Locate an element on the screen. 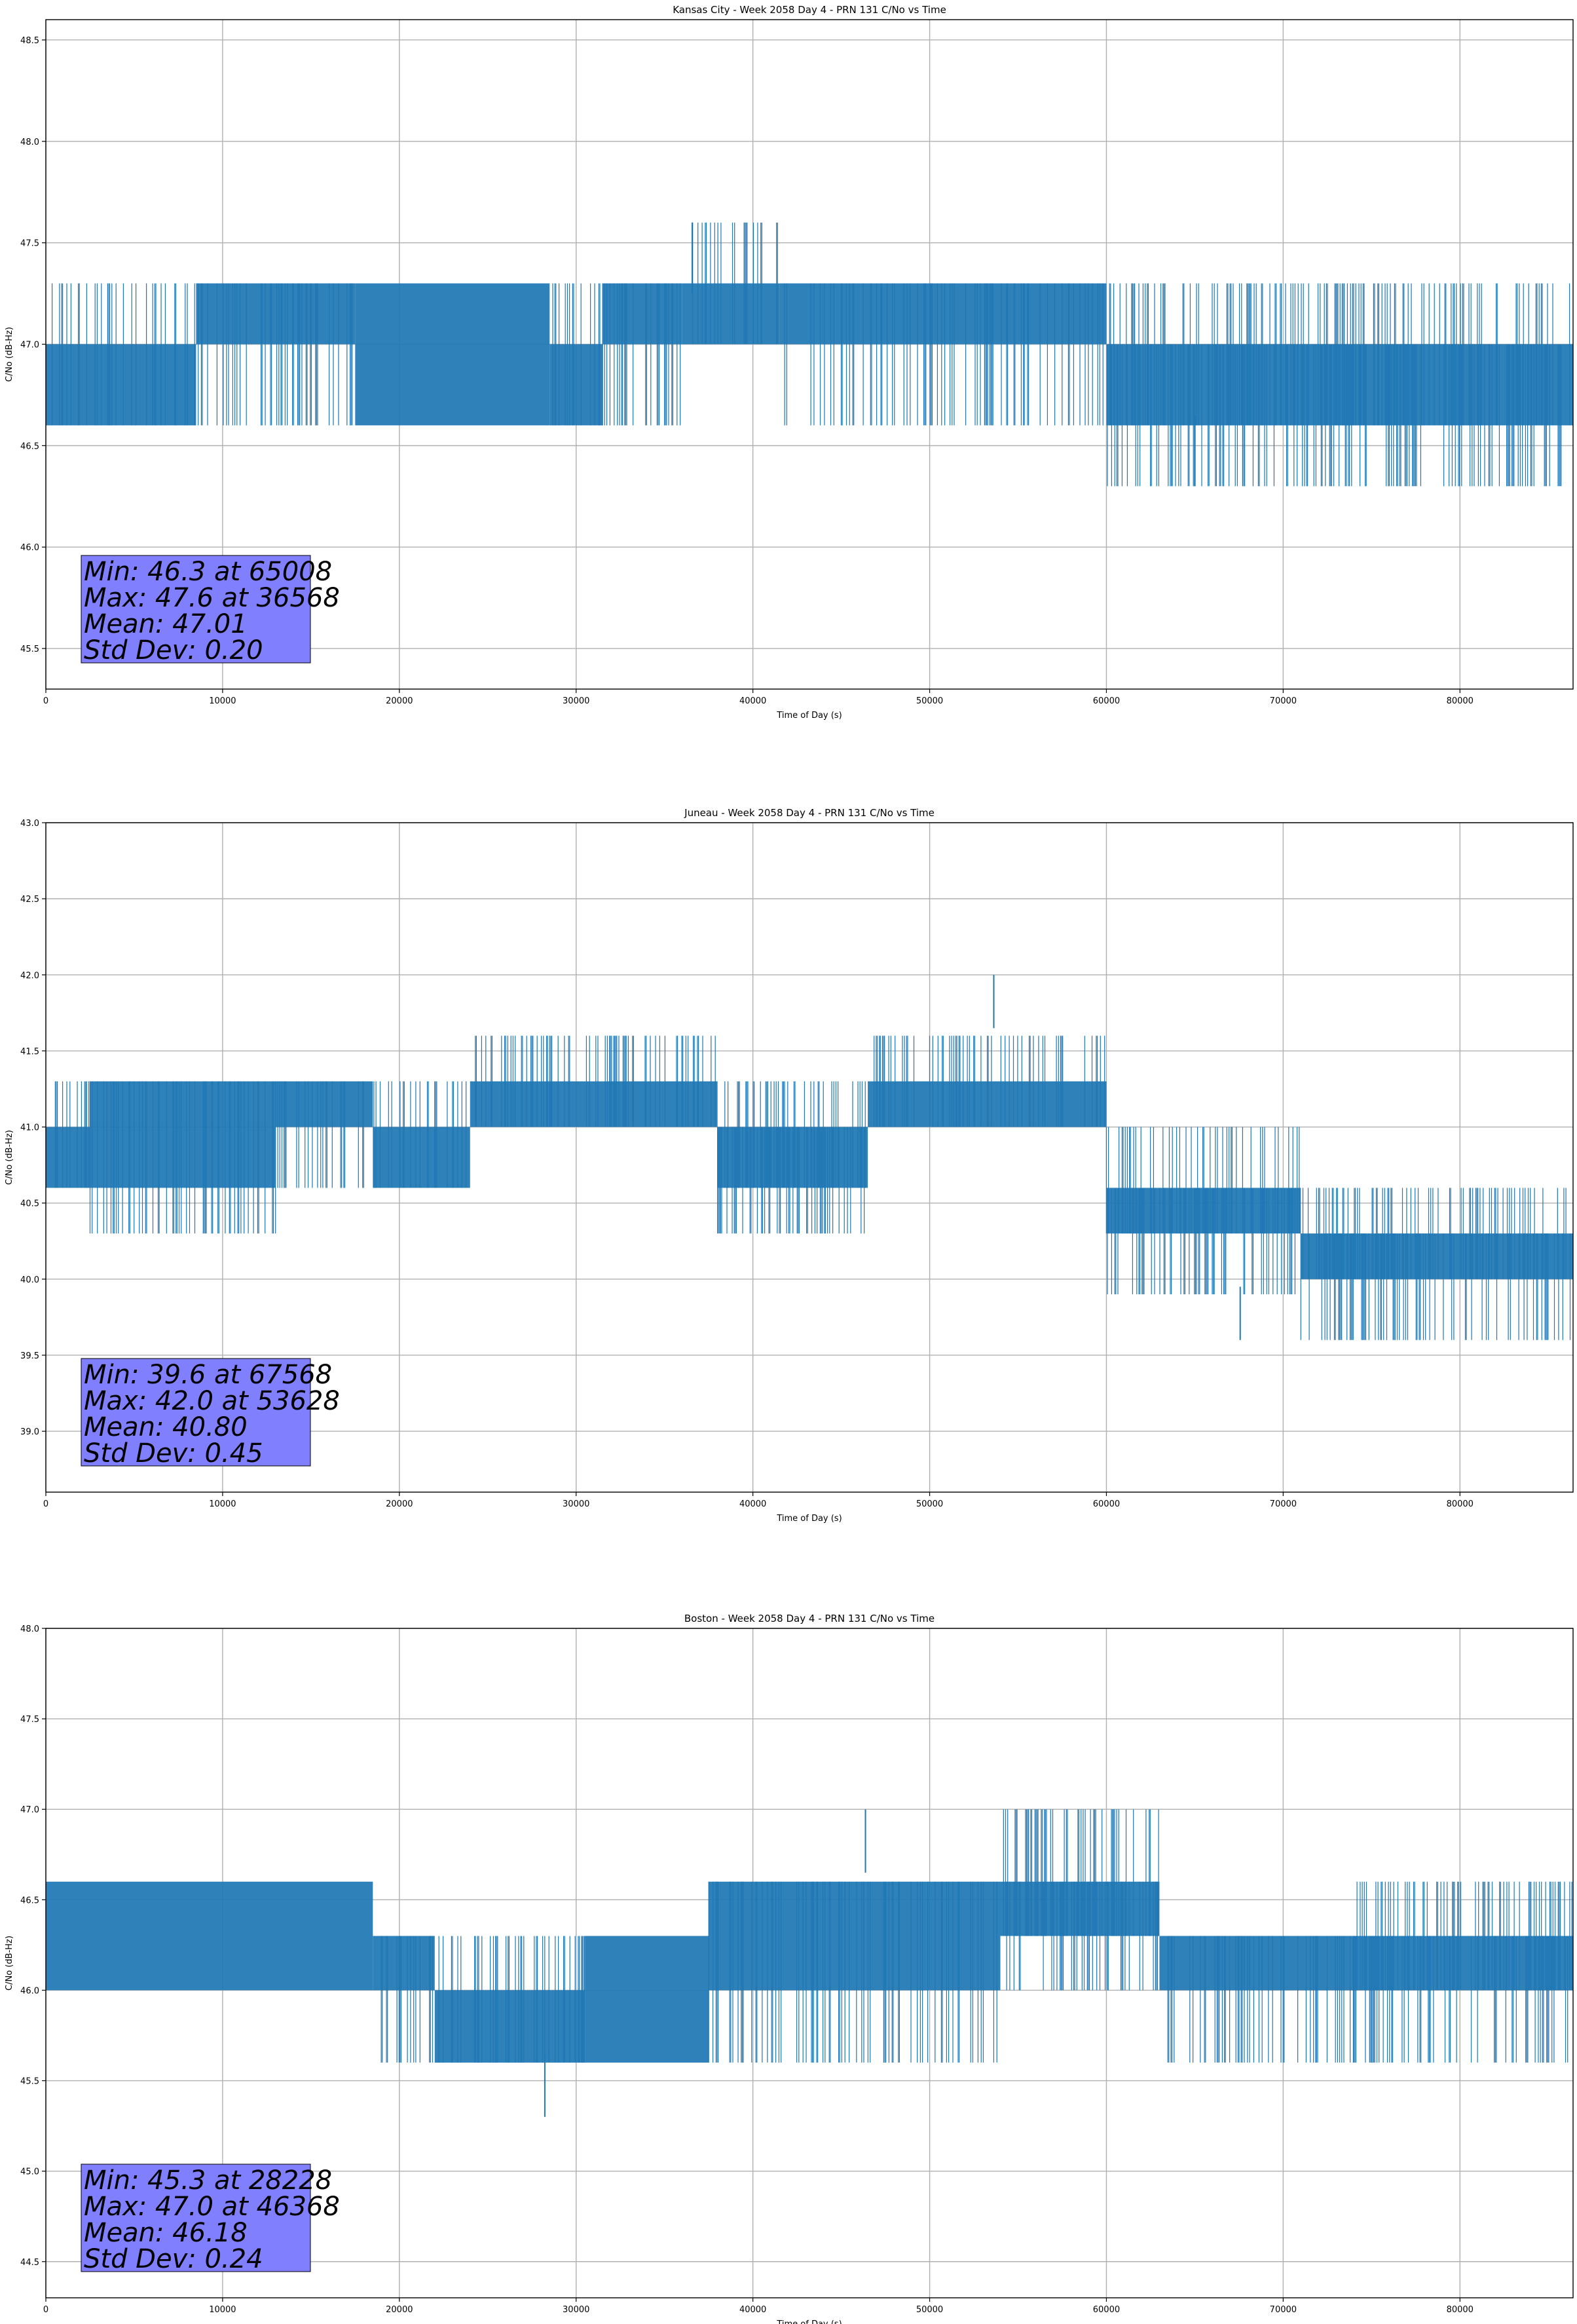 The height and width of the screenshot is (2324, 1577). y-tick-label: 40.5 is located at coordinates (29, 1204).